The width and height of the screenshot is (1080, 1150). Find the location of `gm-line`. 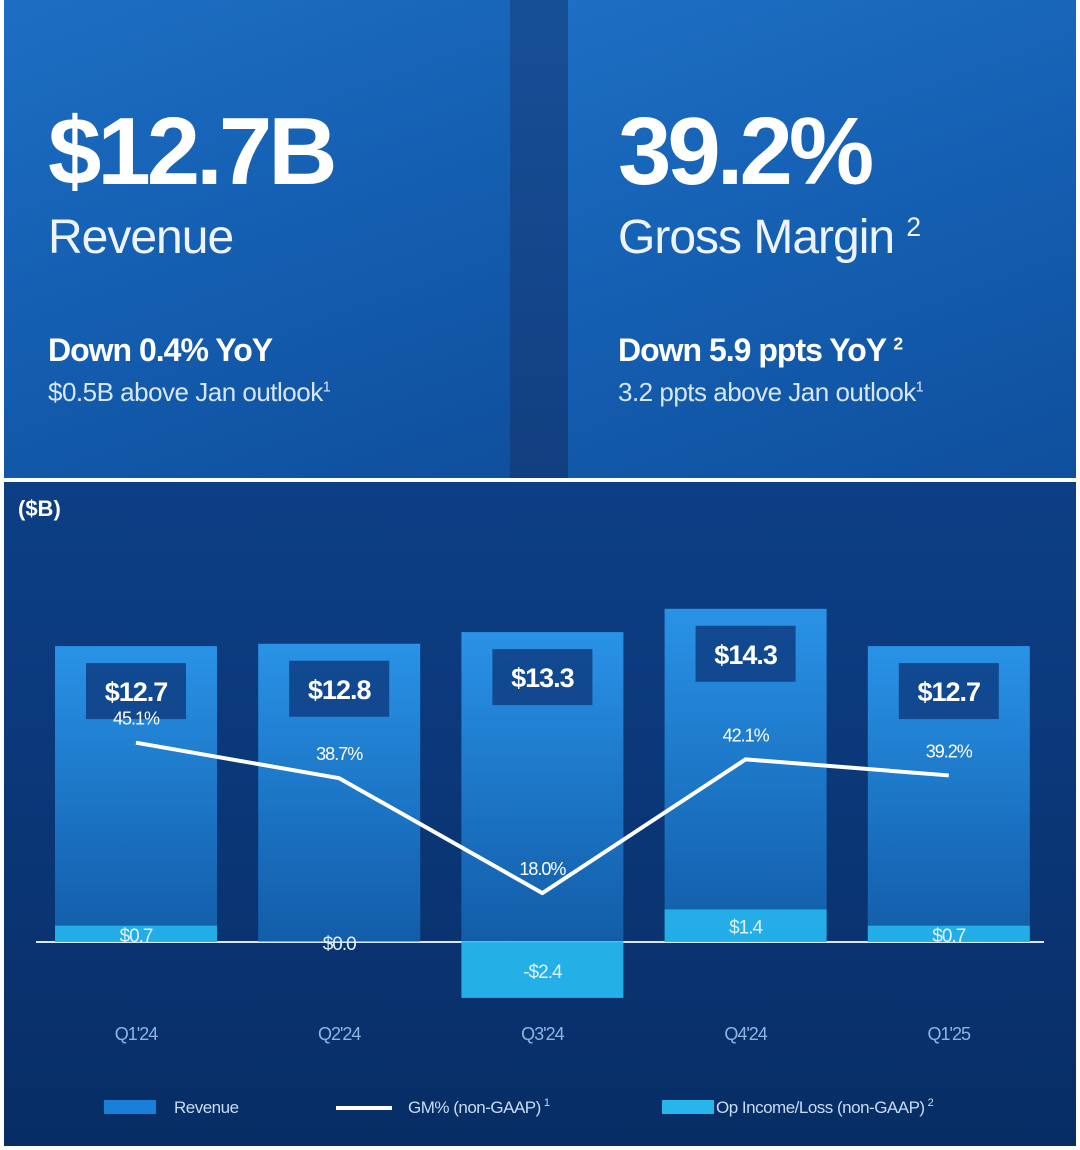

gm-line is located at coordinates (542, 818).